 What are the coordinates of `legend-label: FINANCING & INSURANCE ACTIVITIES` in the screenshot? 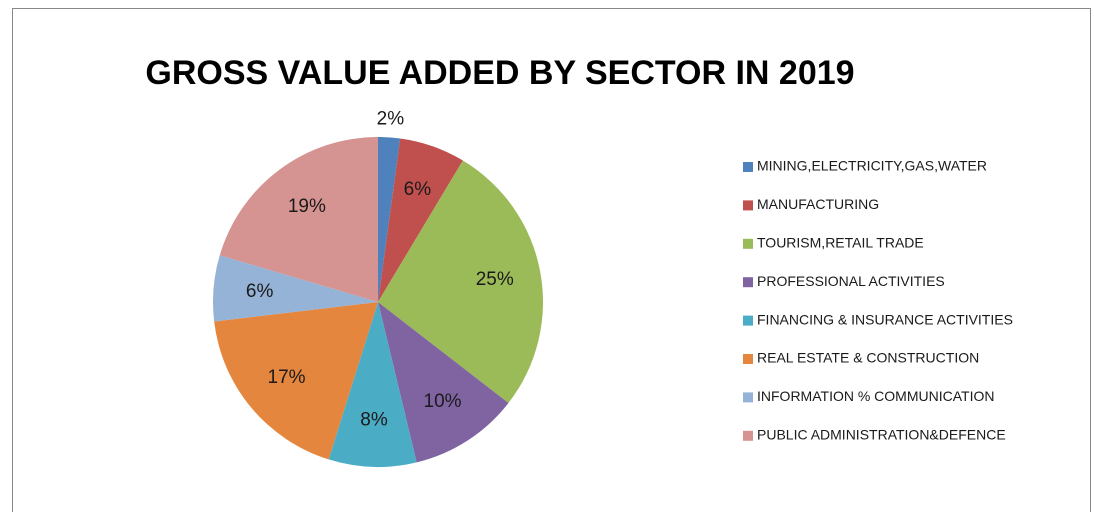 It's located at (885, 319).